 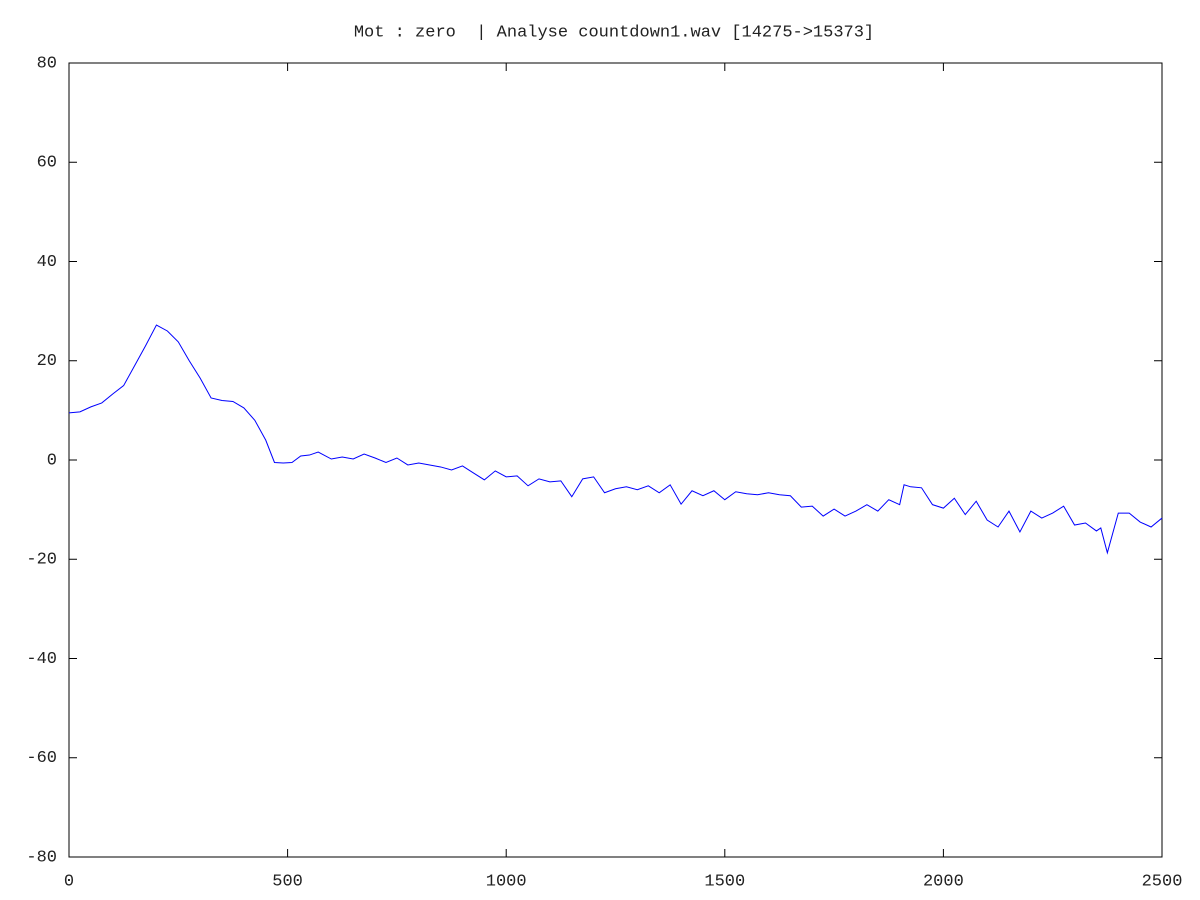 What do you see at coordinates (287, 881) in the screenshot?
I see `x-tick-label: 500` at bounding box center [287, 881].